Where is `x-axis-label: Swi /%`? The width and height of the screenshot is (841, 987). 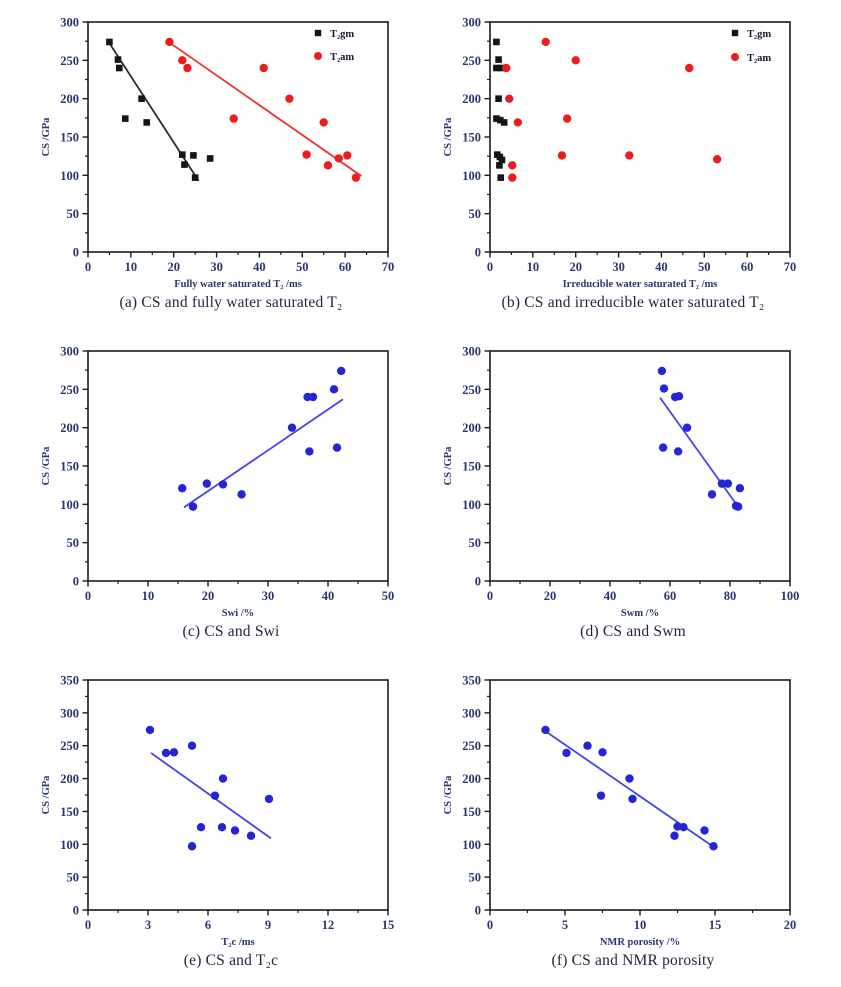 x-axis-label: Swi /% is located at coordinates (238, 613).